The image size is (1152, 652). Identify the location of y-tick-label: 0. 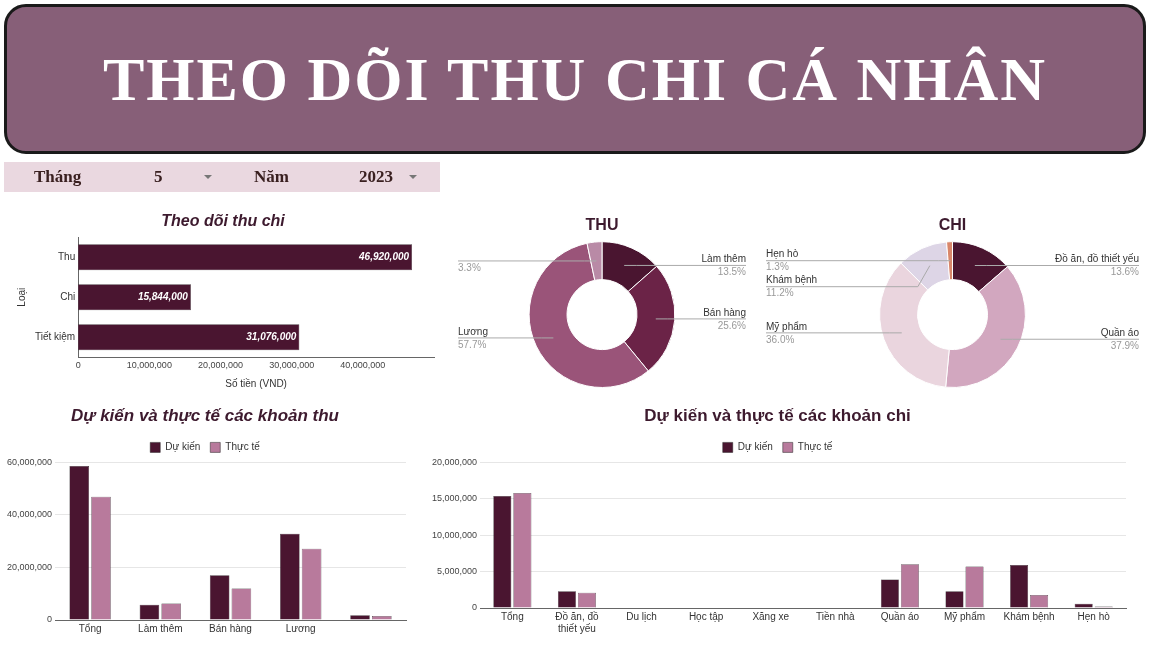
(475, 607).